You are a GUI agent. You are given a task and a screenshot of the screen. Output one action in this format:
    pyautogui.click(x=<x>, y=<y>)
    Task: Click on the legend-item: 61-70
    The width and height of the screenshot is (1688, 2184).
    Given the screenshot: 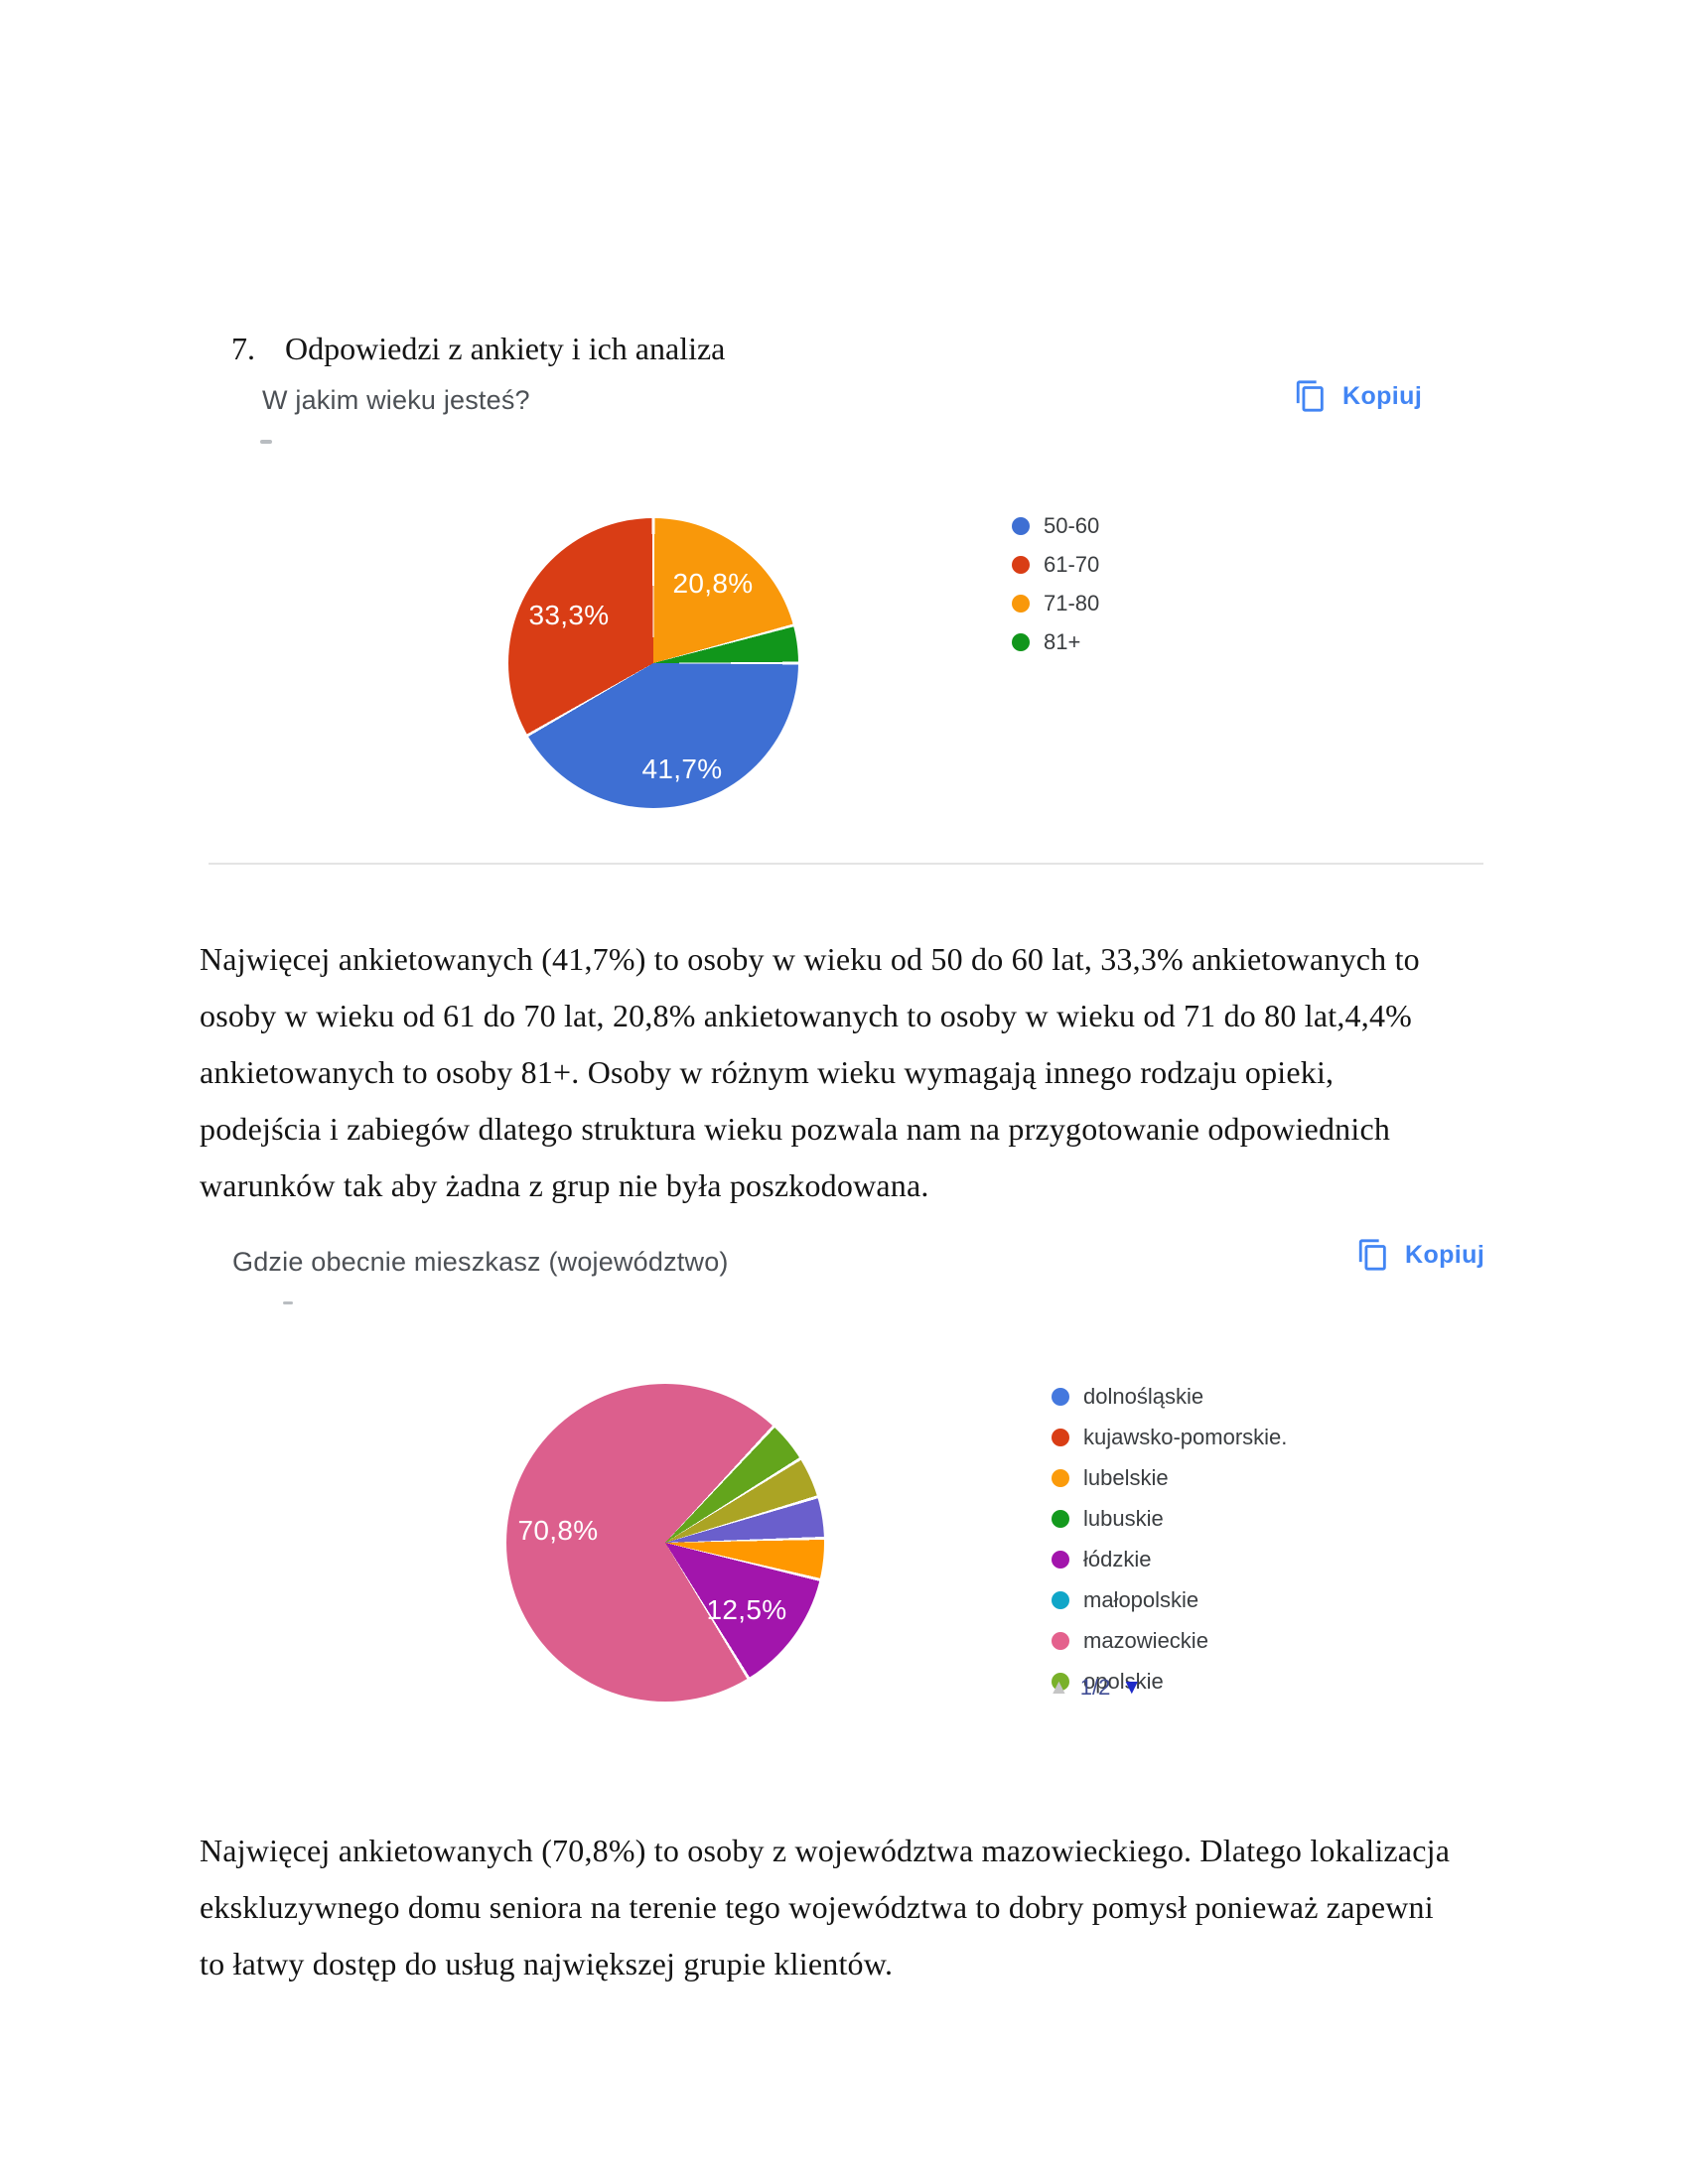 What is the action you would take?
    pyautogui.click(x=1055, y=565)
    